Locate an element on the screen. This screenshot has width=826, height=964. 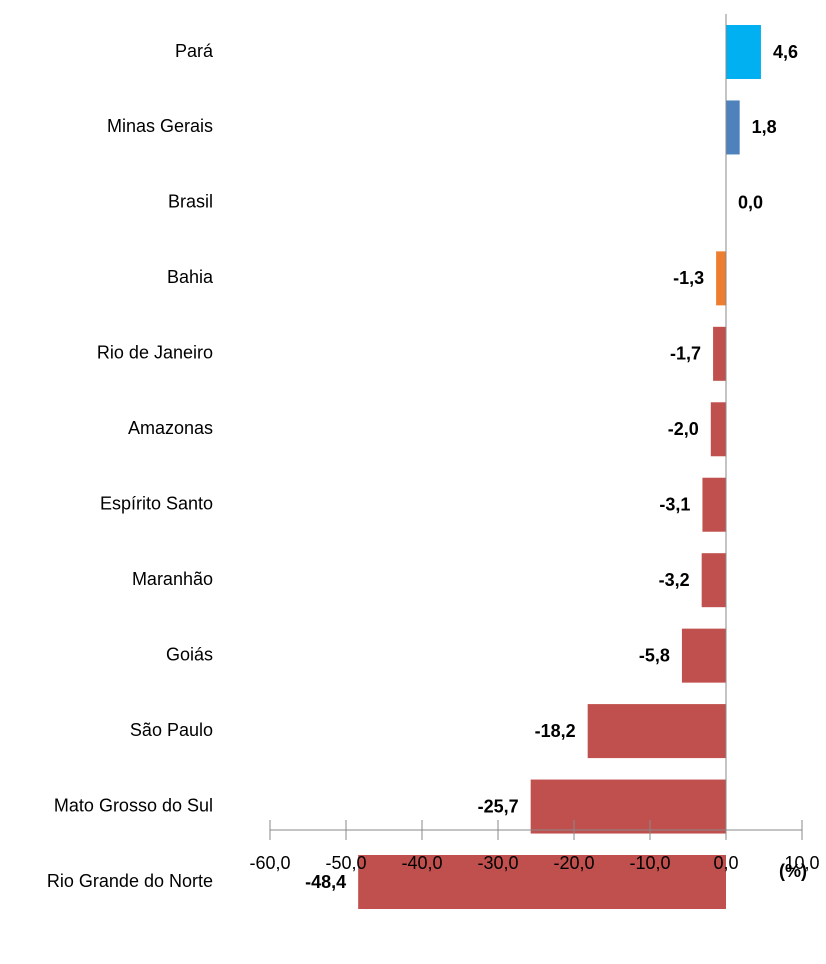
x-tick-label: -40,0 is located at coordinates (421, 863).